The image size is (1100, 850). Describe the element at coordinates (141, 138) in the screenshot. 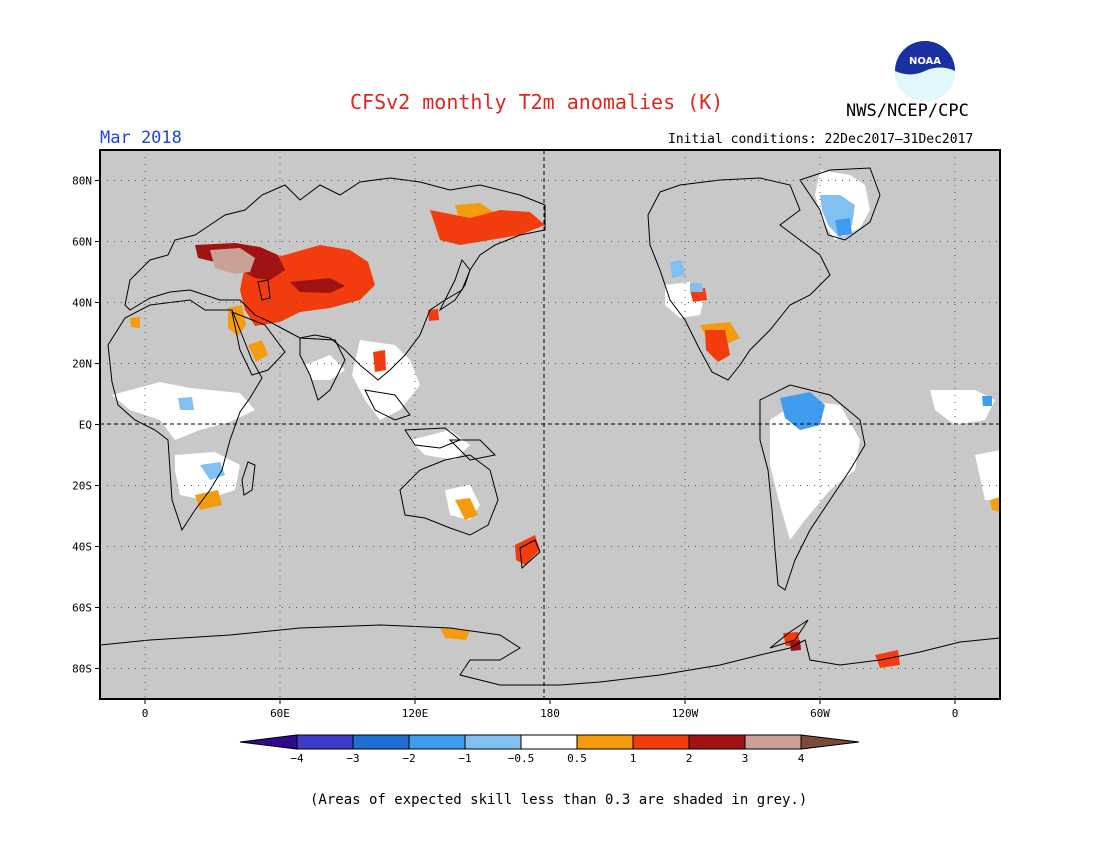

I see `forecast-period: Mar 2018` at that location.